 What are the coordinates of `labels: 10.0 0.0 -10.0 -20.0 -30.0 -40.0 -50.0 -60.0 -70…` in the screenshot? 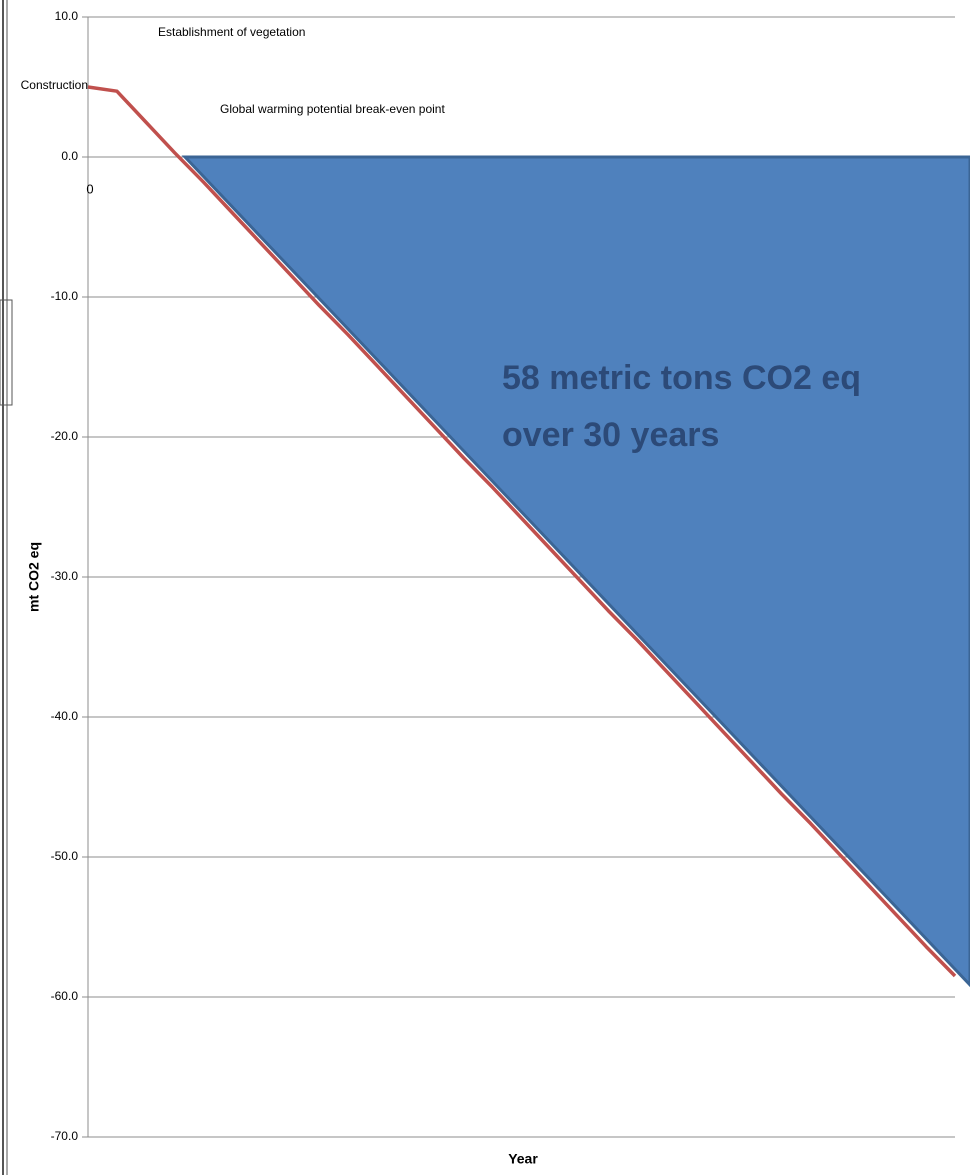 It's located at (65, 576).